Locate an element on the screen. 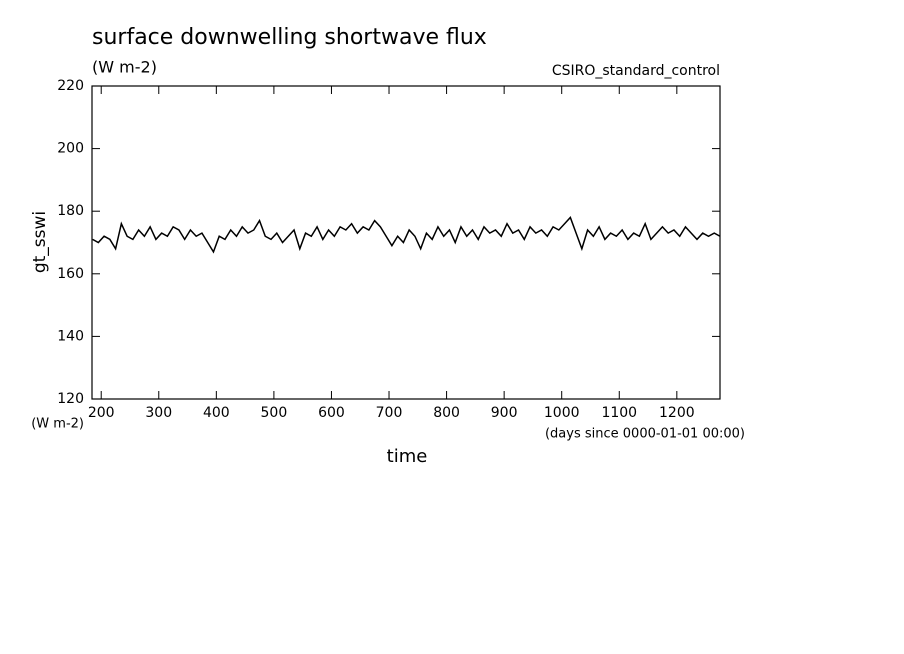  x-tick-label: 1200 is located at coordinates (677, 413).